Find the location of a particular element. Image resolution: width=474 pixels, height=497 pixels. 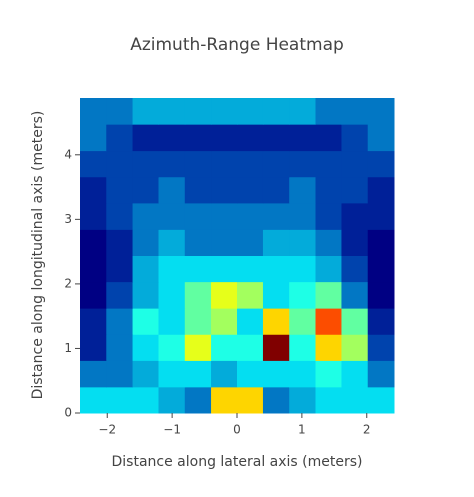

x-tick-label: 1 is located at coordinates (302, 430).